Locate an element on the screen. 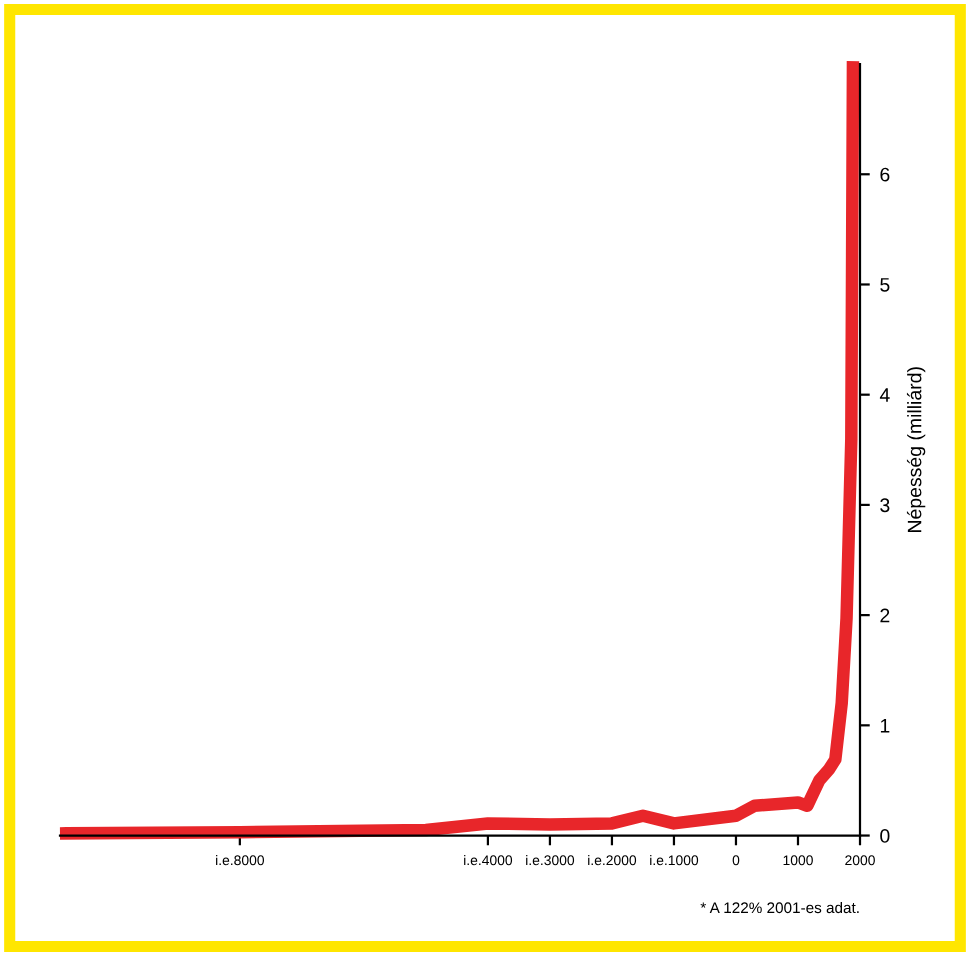 This screenshot has height=956, width=970. y-axis-title: Népesség (milliárd) is located at coordinates (916, 449).